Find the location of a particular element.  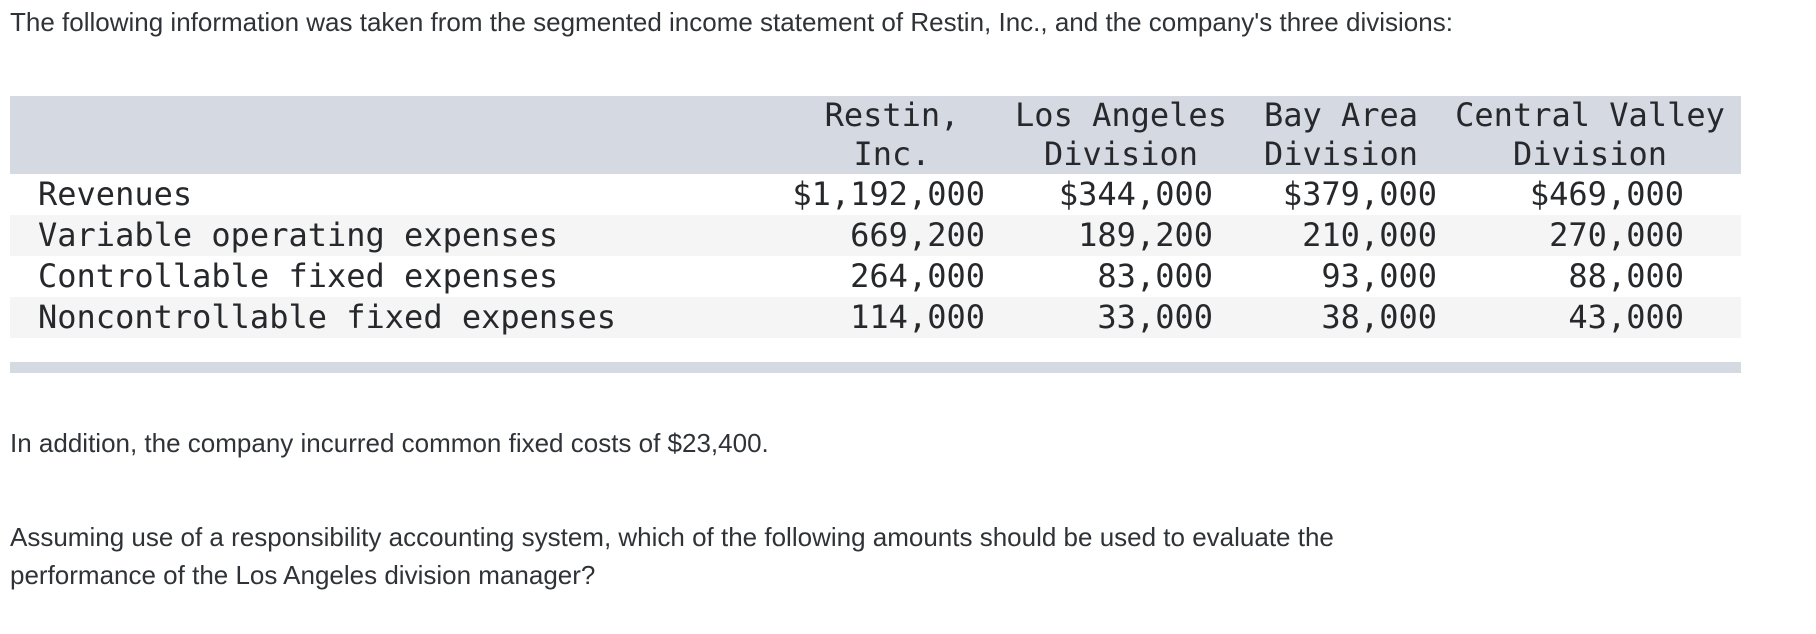

cell-value: $1,192,000 is located at coordinates (888, 194).